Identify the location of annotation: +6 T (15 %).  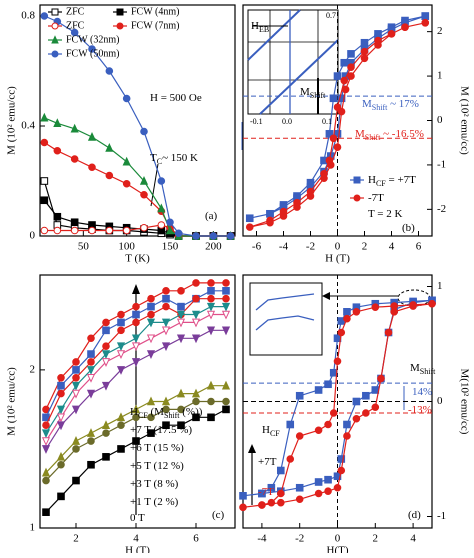
(157, 448).